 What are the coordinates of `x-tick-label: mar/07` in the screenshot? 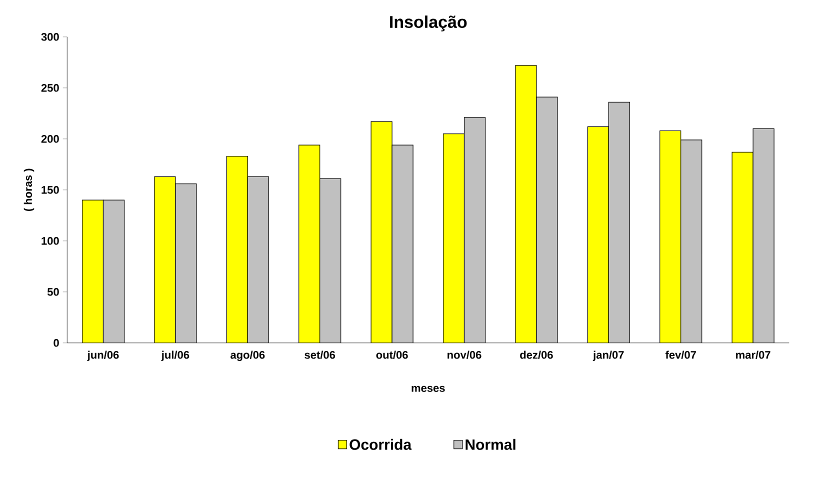 It's located at (753, 354).